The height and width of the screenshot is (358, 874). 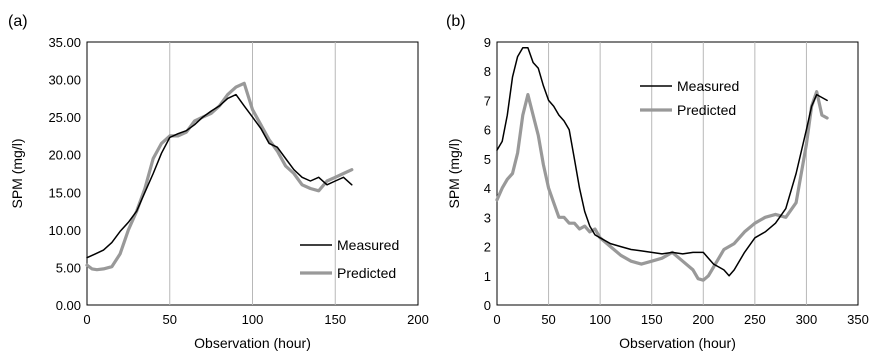 What do you see at coordinates (487, 174) in the screenshot?
I see `y-tick-labels-b: 0 1 2 3 4 5 6 7 8 9` at bounding box center [487, 174].